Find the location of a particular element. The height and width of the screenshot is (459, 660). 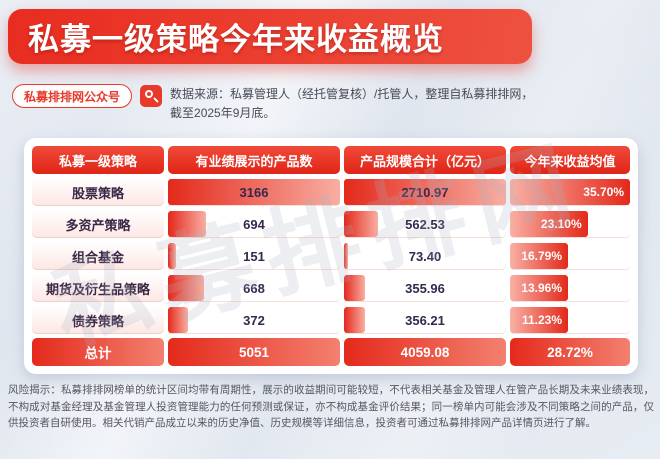

column-header-strategy: 私募一级策略 is located at coordinates (98, 160).